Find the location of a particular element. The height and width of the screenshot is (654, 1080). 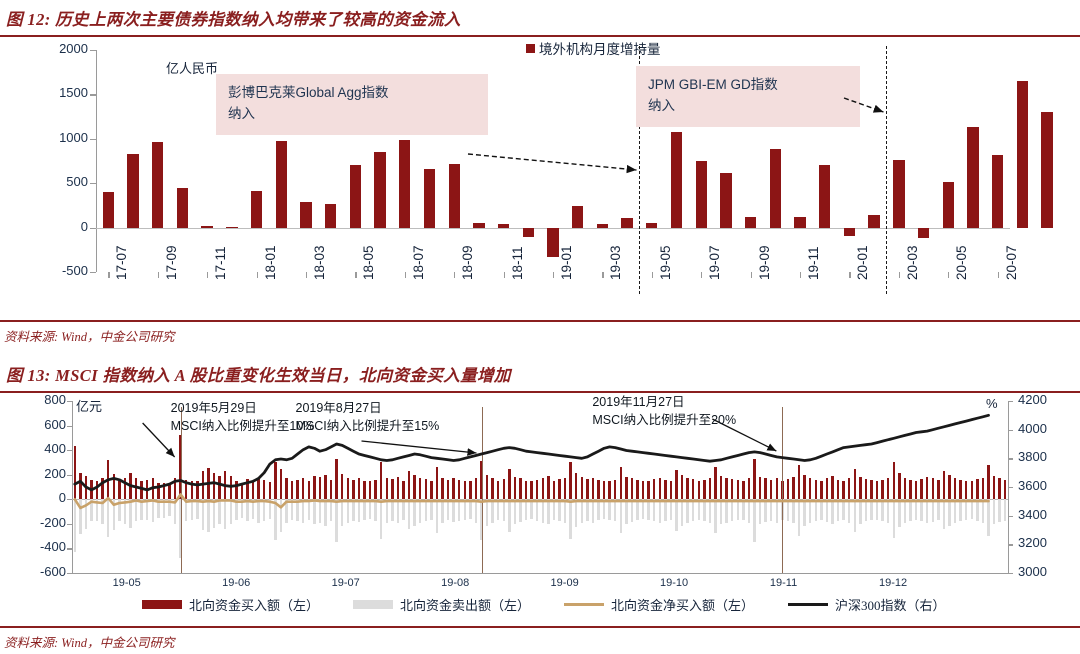

legend-item-label: 沪深300指数（右） is located at coordinates (890, 605).